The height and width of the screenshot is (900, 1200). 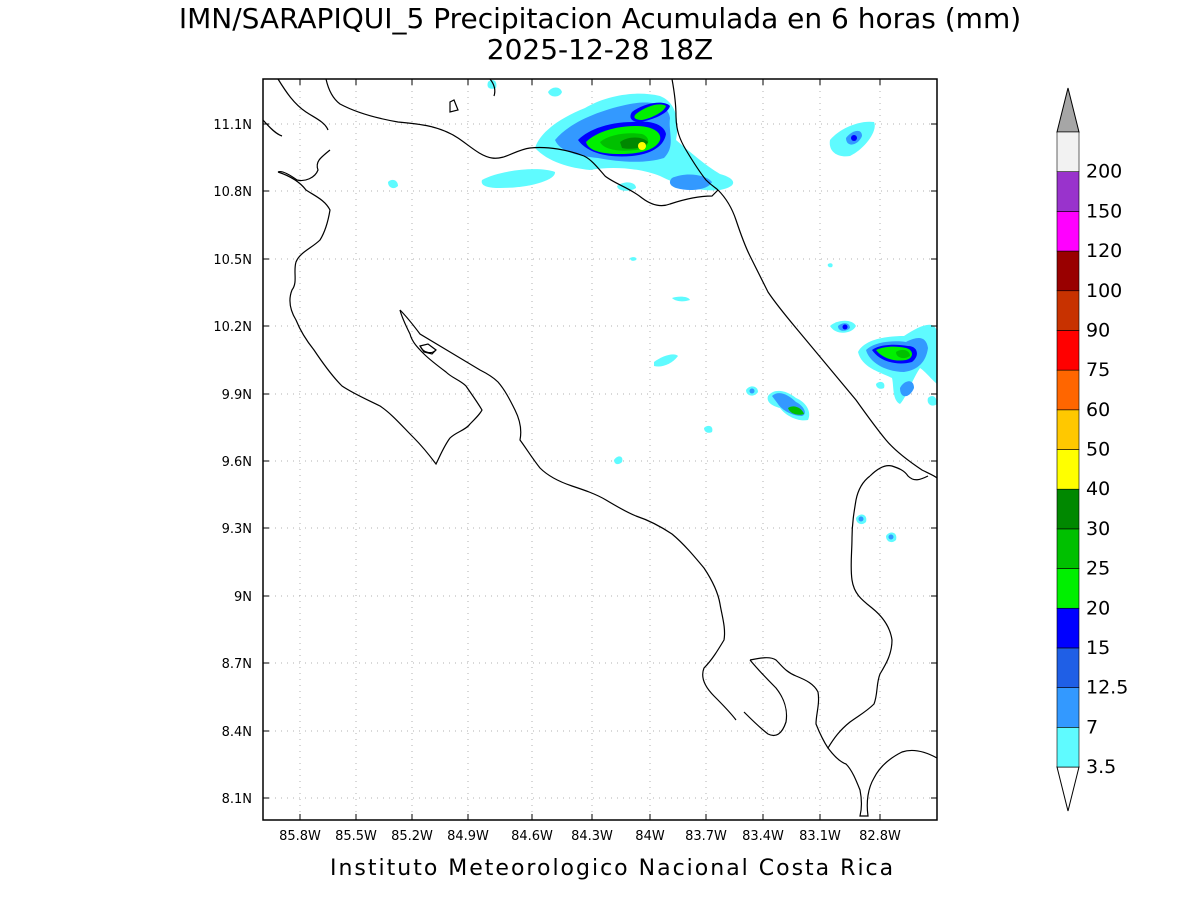 I want to click on lon-tick-label: 83.7W, so click(x=706, y=836).